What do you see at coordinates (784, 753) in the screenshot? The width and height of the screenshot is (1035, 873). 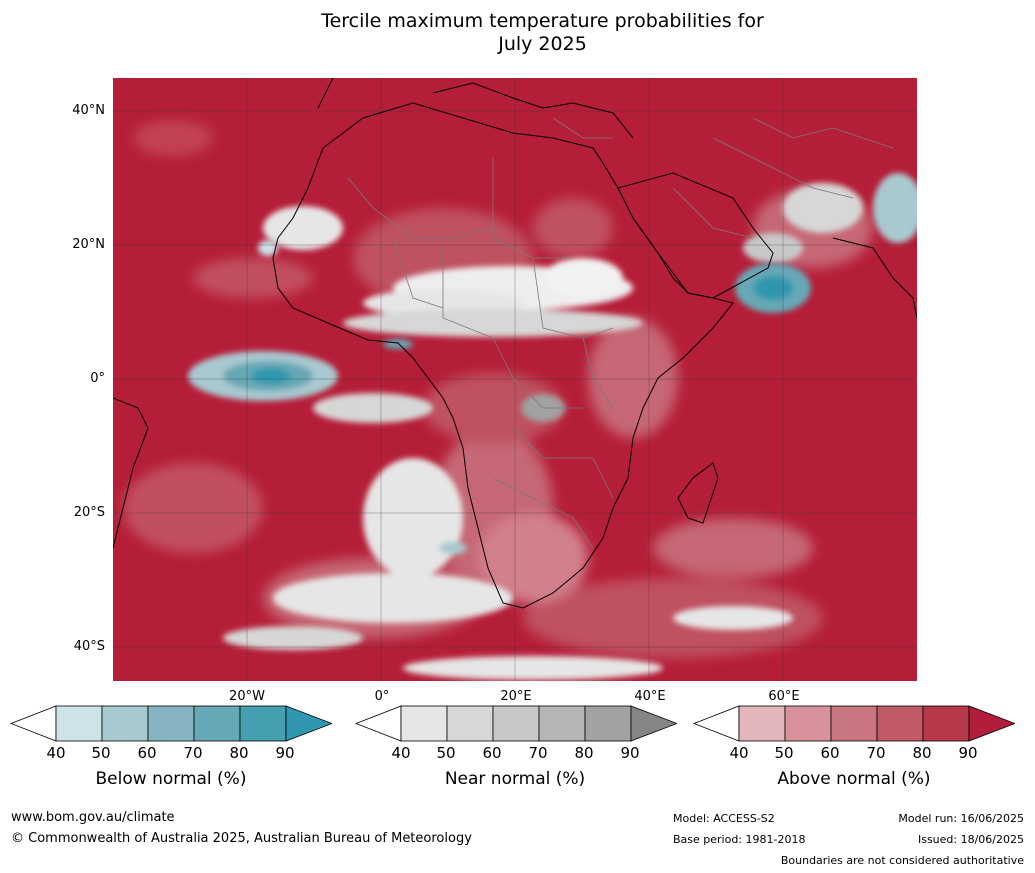 I see `above-tick: 50` at bounding box center [784, 753].